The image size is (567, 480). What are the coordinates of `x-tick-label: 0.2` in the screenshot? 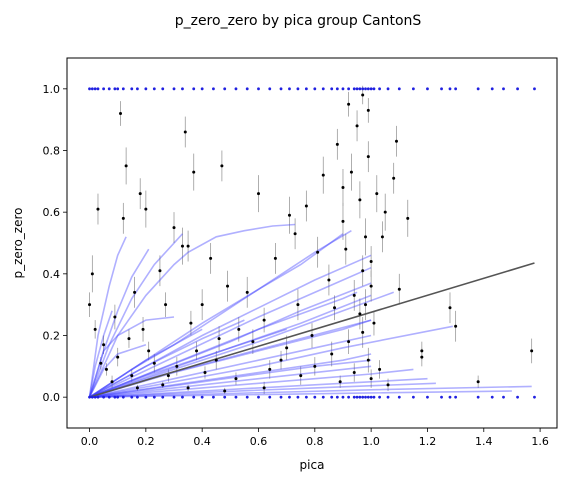 It's located at (146, 441).